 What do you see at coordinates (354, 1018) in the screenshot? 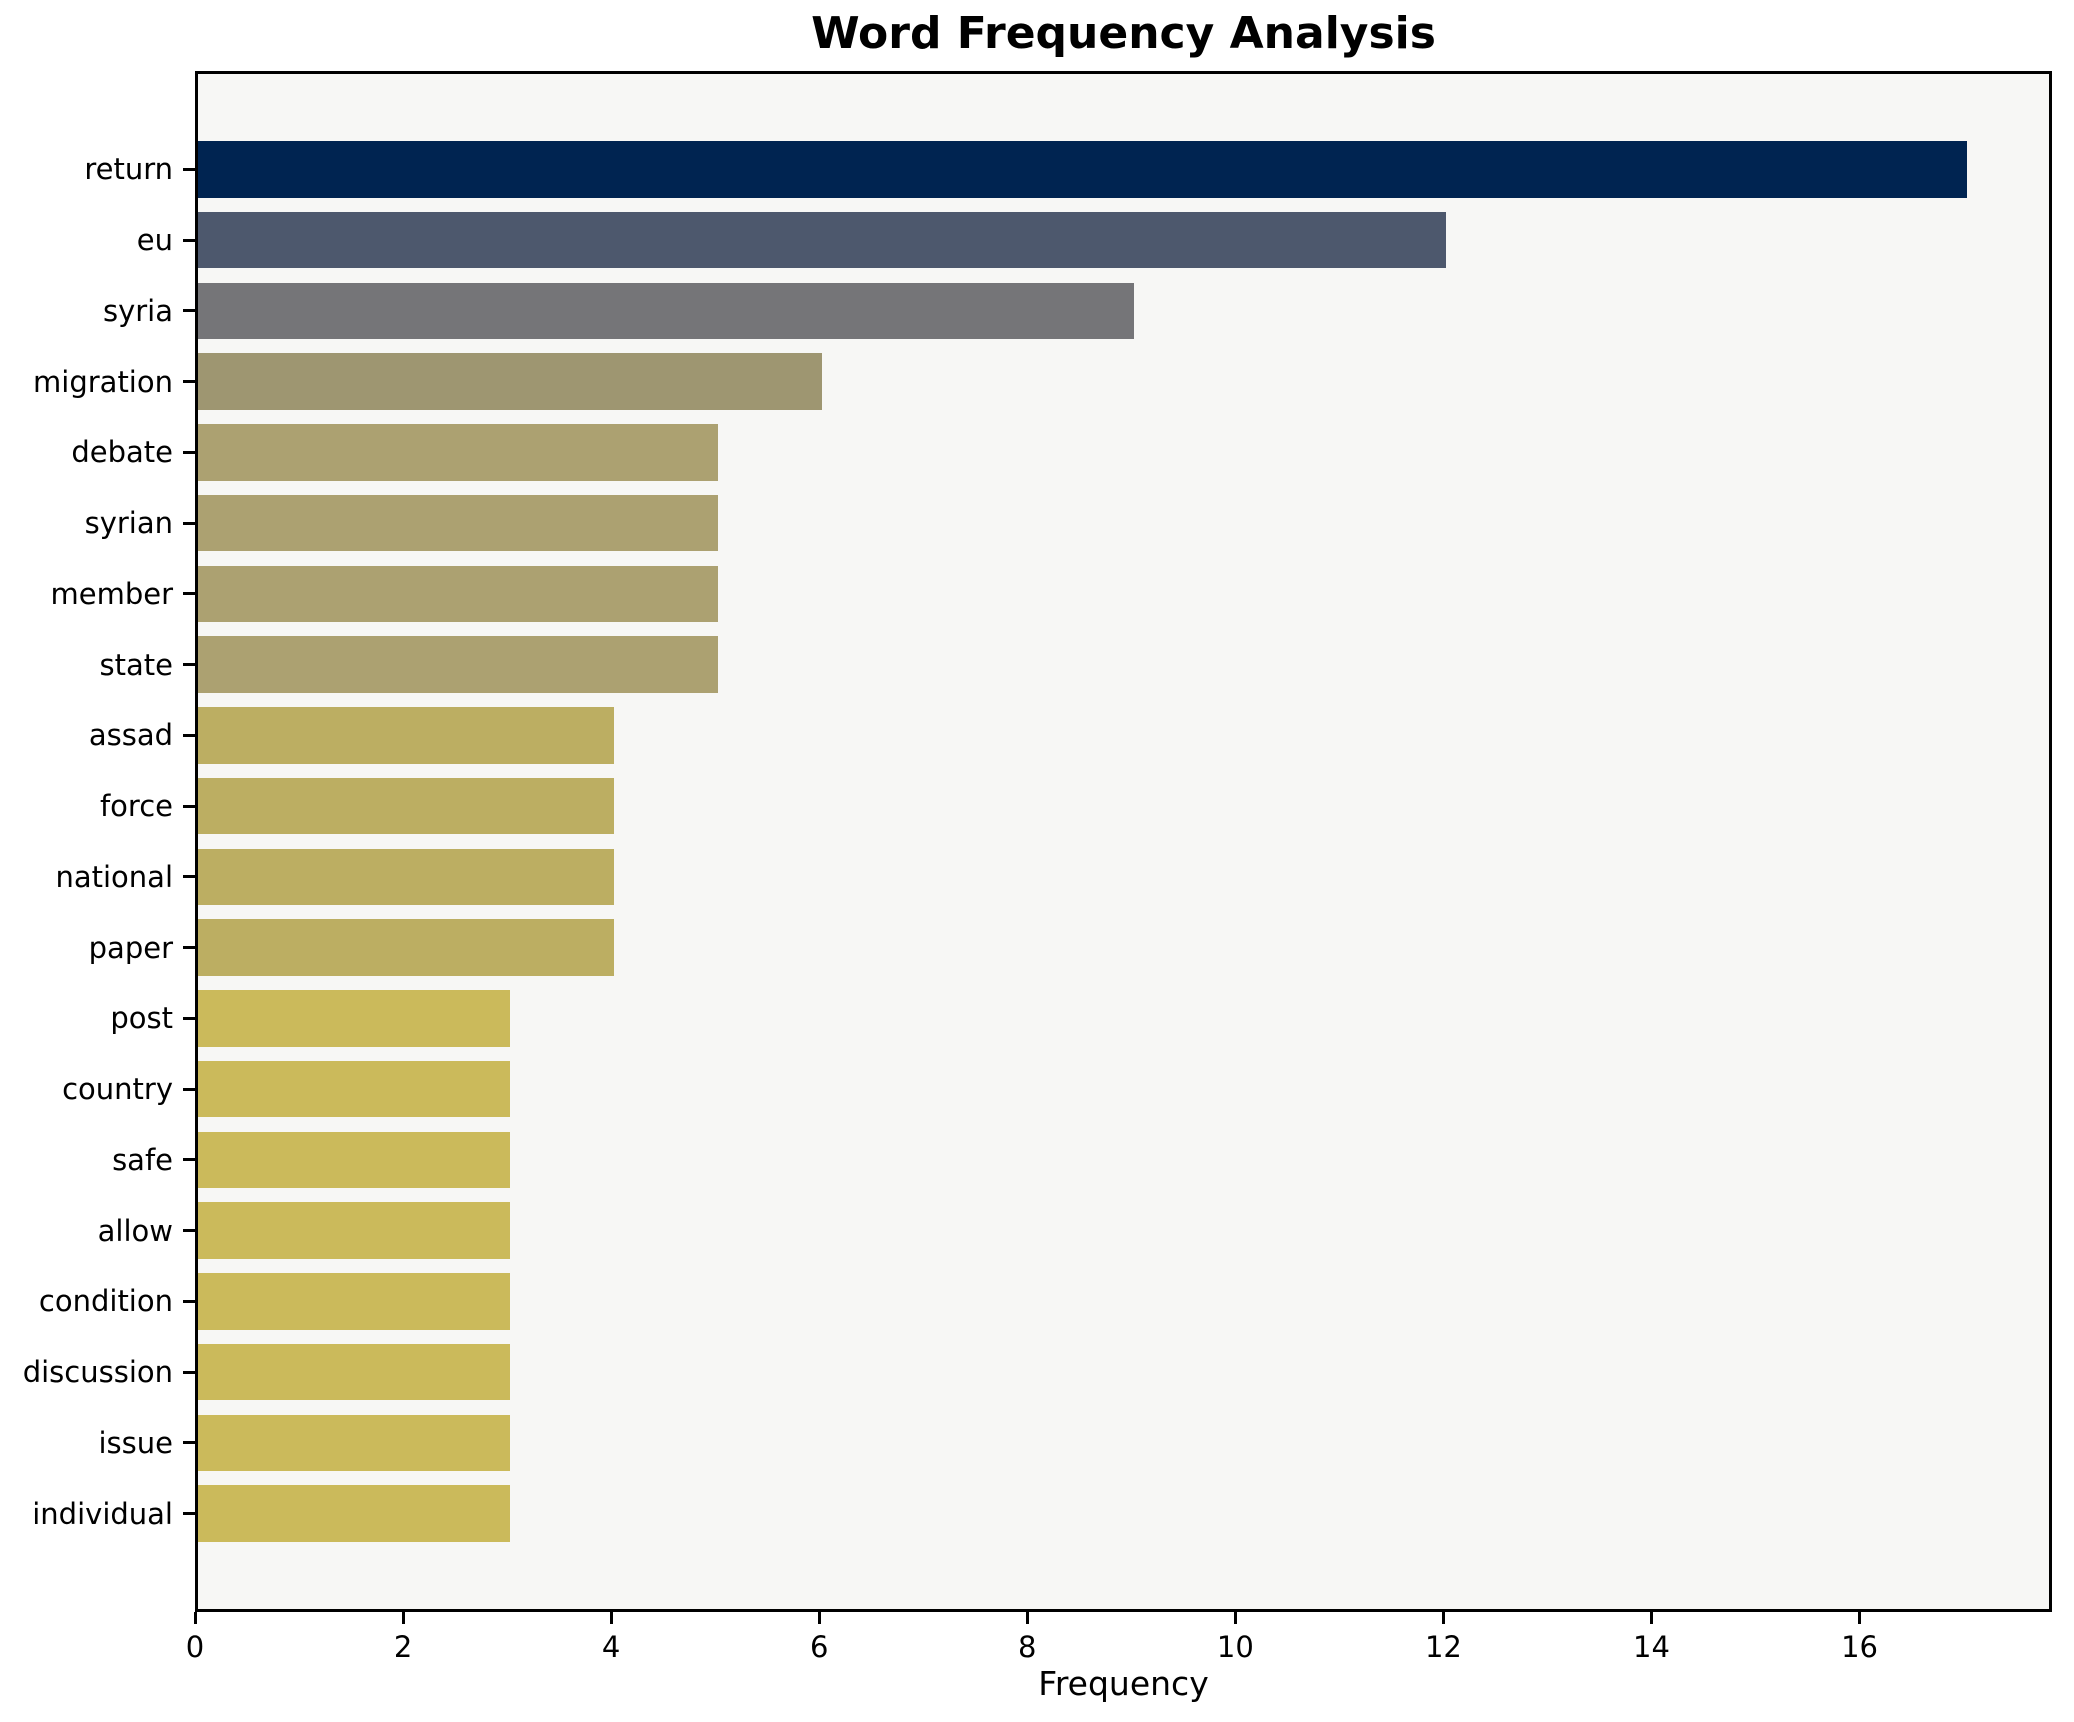
I see `bar-post` at bounding box center [354, 1018].